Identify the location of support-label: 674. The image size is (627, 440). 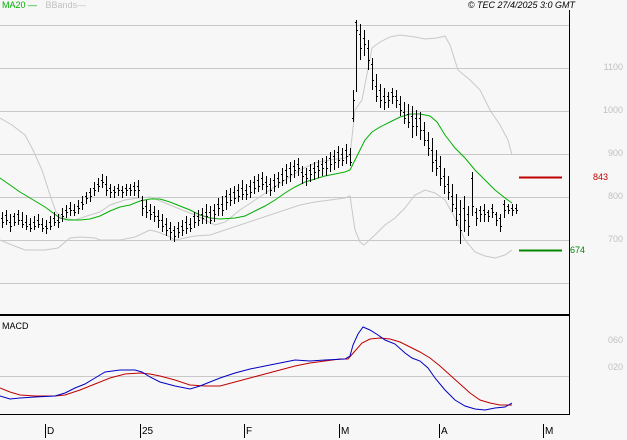
(578, 250).